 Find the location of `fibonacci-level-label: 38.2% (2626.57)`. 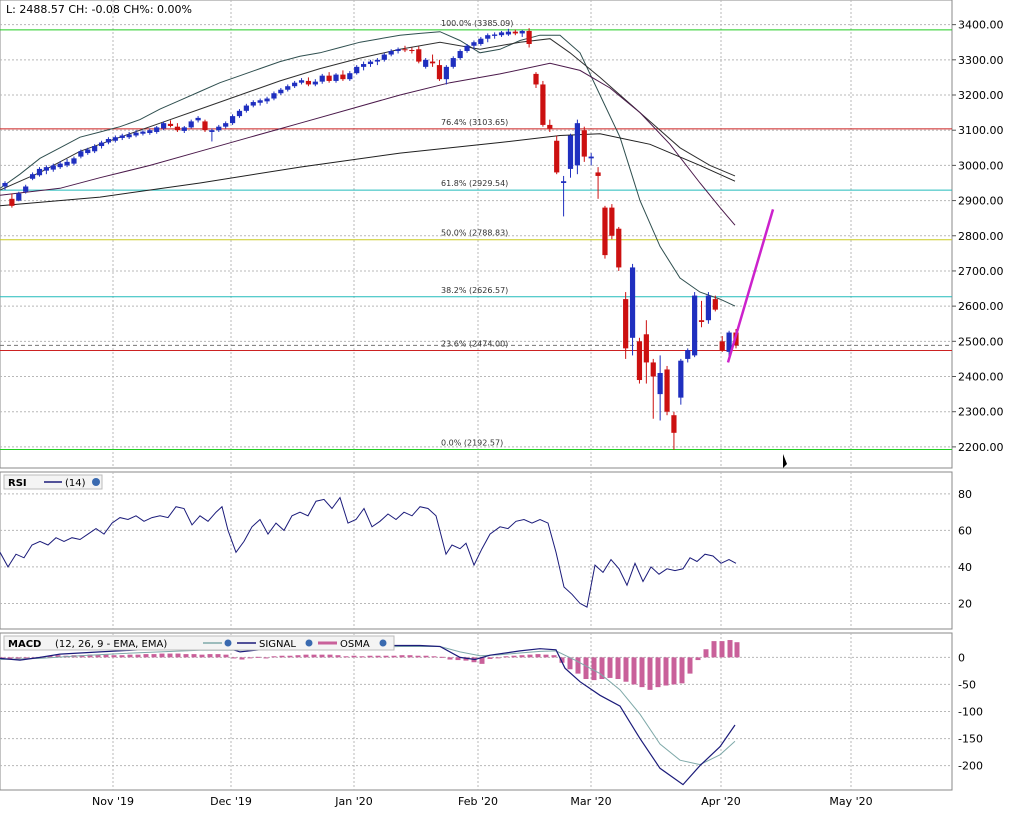

fibonacci-level-label: 38.2% (2626.57) is located at coordinates (474, 290).